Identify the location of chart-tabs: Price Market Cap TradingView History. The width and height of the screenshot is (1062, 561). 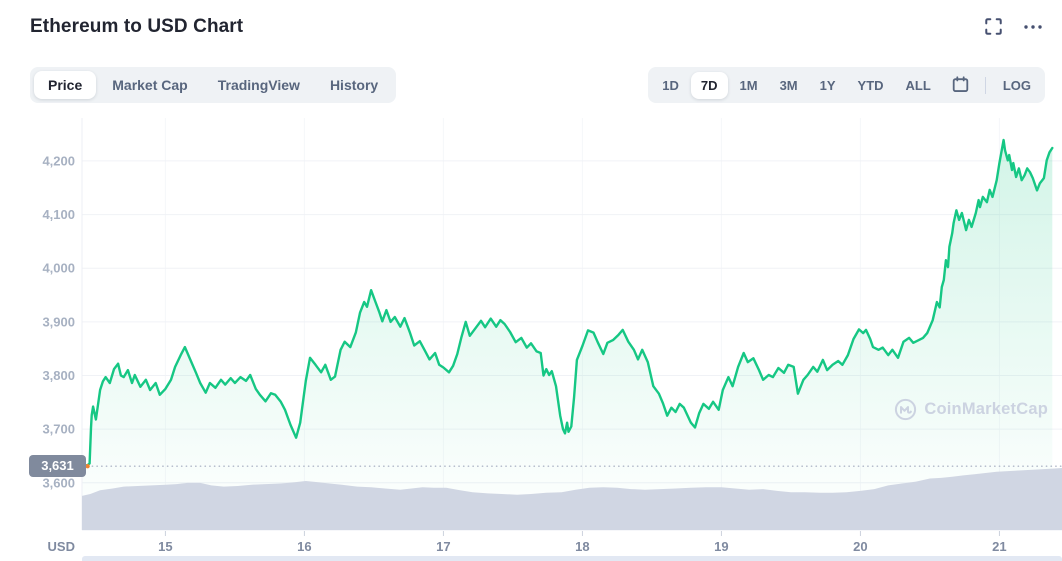
(213, 85).